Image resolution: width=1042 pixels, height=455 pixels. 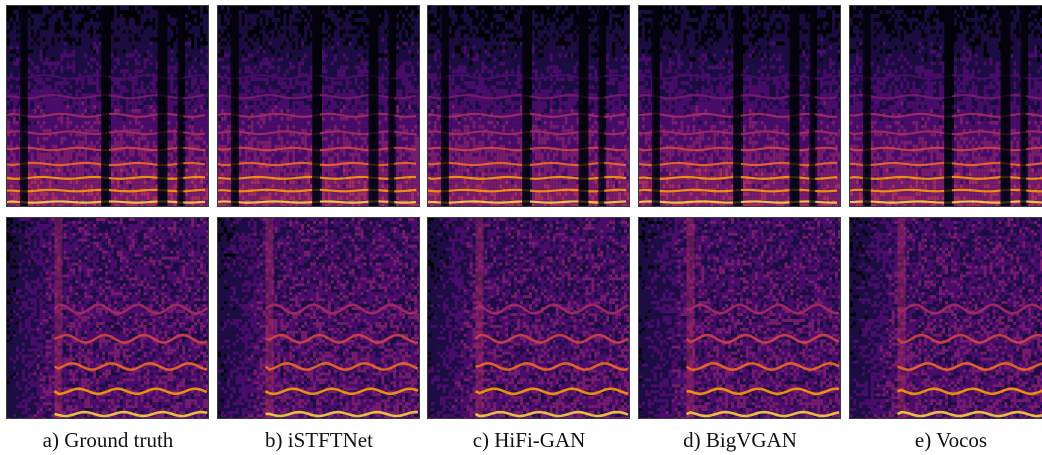 What do you see at coordinates (739, 106) in the screenshot?
I see `spectrogram-top-bigvgan` at bounding box center [739, 106].